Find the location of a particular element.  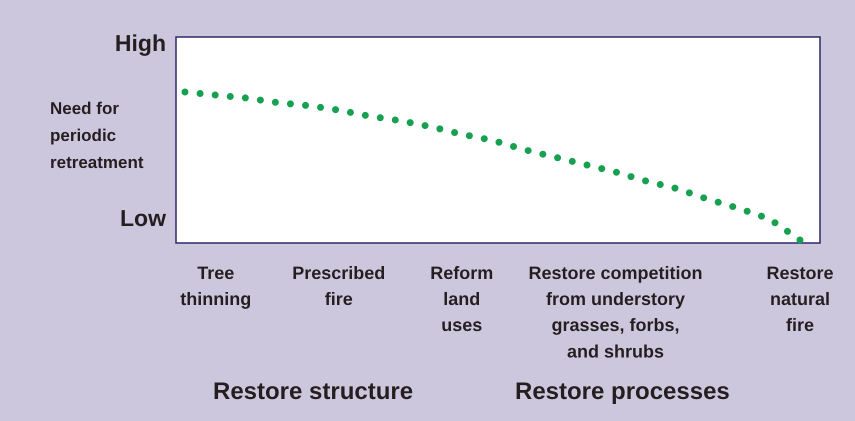

x-tick-label: Restore natural fire is located at coordinates (800, 299).